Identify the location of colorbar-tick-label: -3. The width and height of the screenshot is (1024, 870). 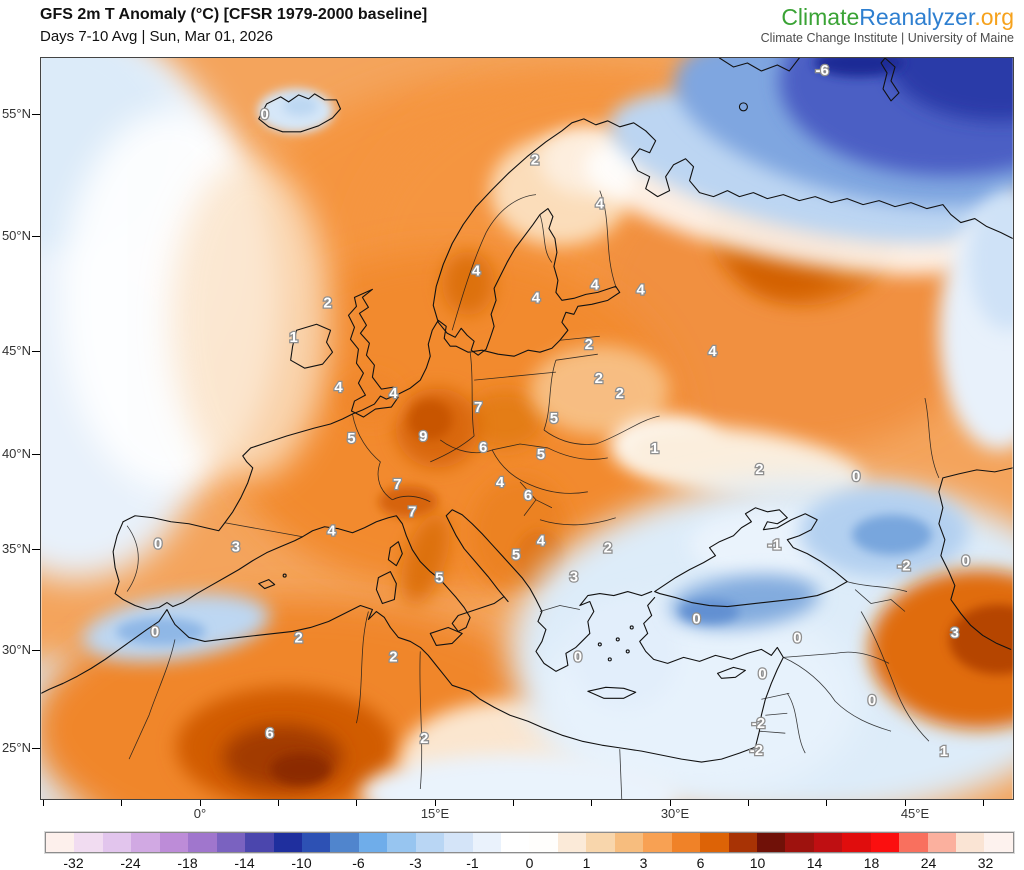
(415, 862).